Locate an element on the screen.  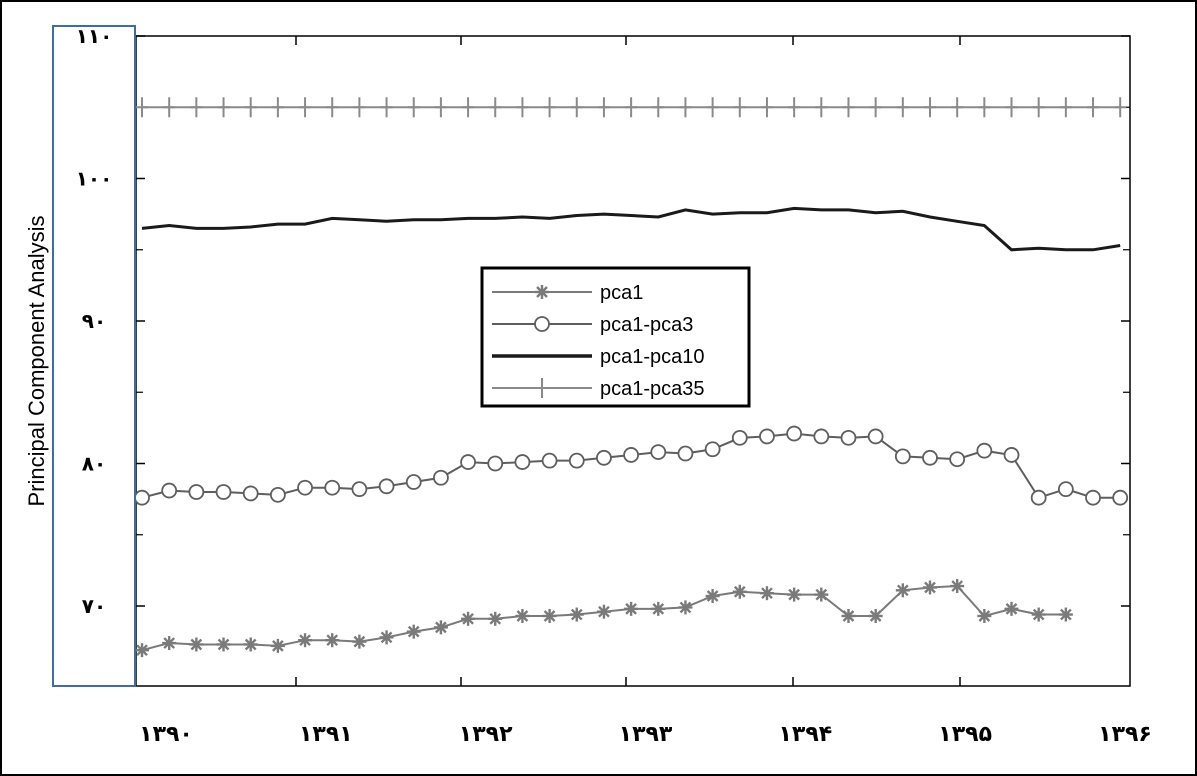
series-pca1-pca35 is located at coordinates (631, 107).